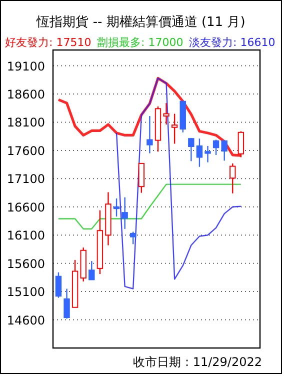 This screenshot has height=384, width=290. Describe the element at coordinates (25, 320) in the screenshot. I see `y-tick-label: 14600` at that location.